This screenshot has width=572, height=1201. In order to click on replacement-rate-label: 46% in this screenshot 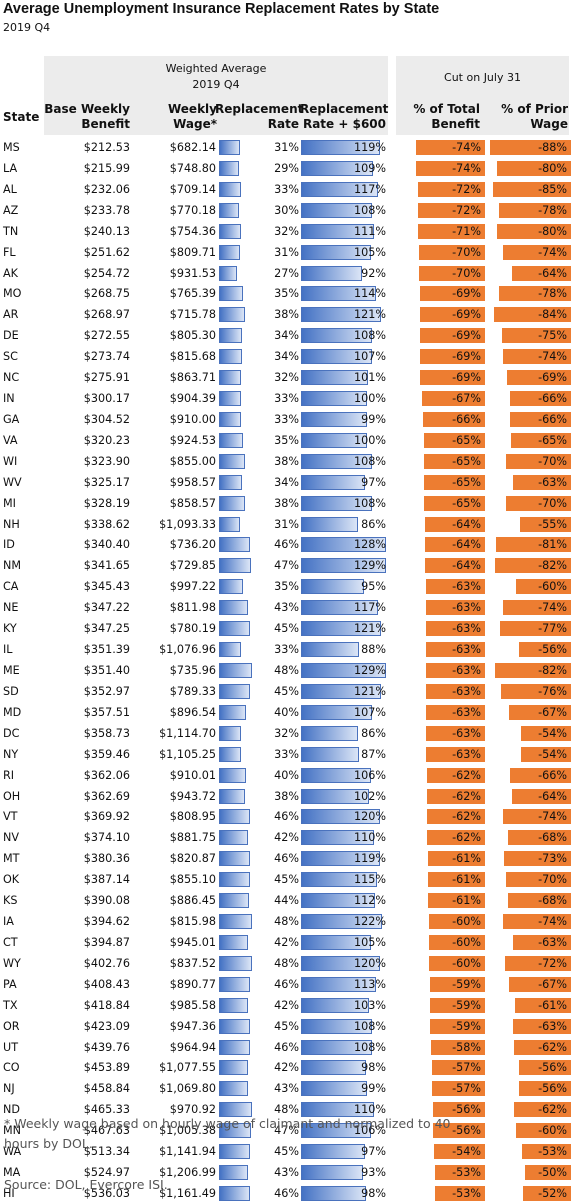, I will do `click(286, 817)`.